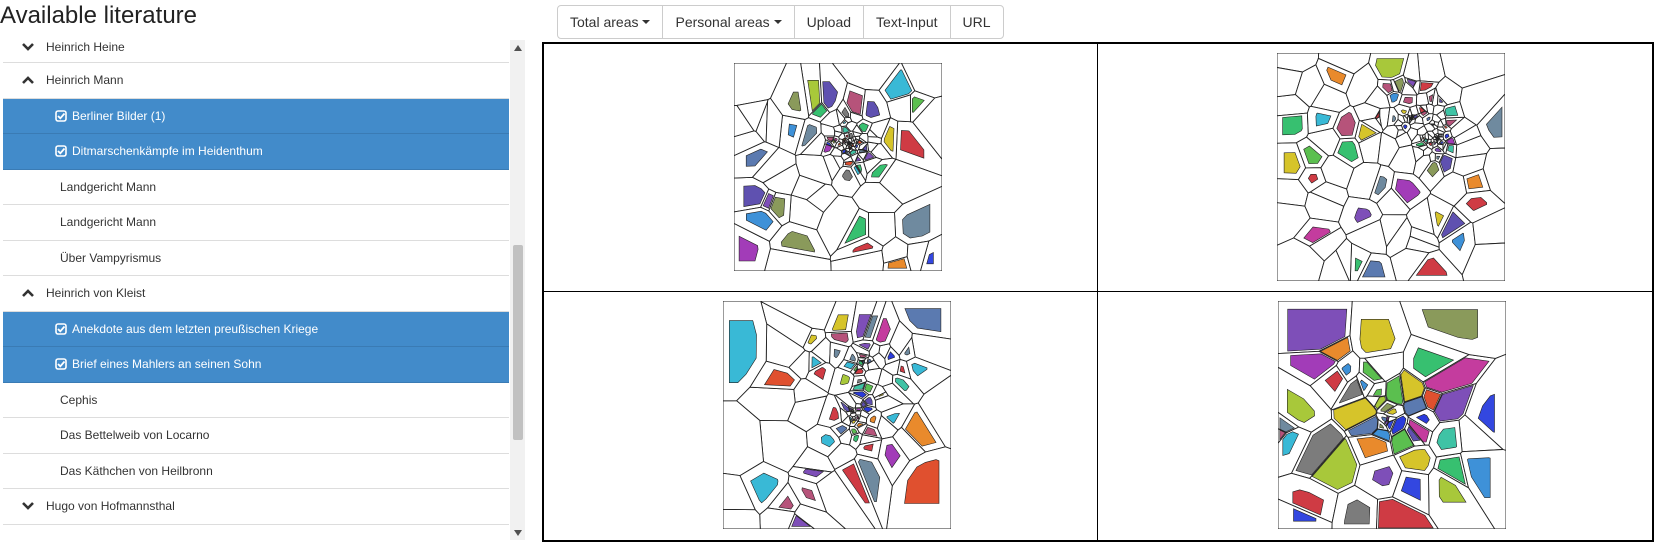 Image resolution: width=1655 pixels, height=542 pixels. What do you see at coordinates (256, 400) in the screenshot?
I see `tree-work-row: Cephis` at bounding box center [256, 400].